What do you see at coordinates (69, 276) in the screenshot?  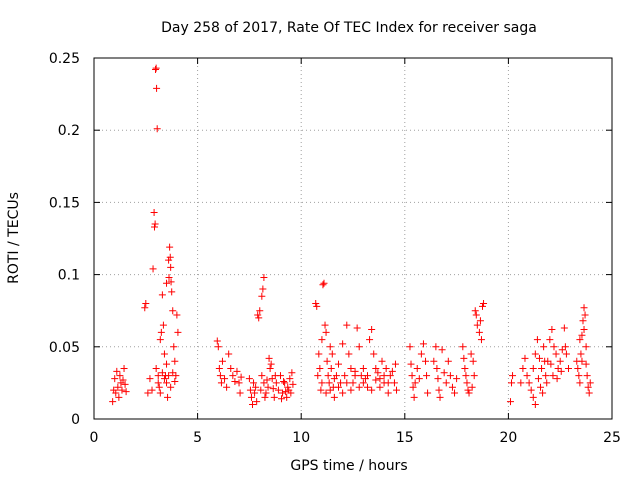 I see `y-tick-label: 0.1` at bounding box center [69, 276].